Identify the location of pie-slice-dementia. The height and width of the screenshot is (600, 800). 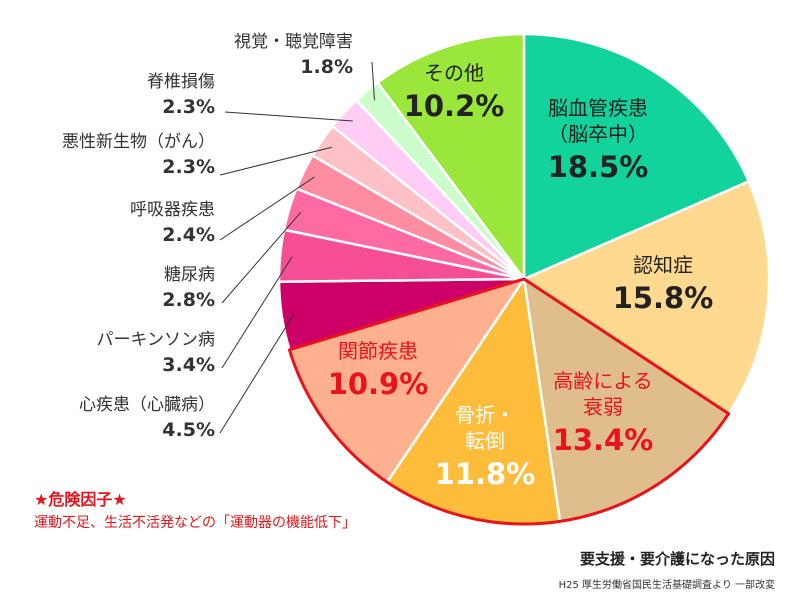
(646, 297).